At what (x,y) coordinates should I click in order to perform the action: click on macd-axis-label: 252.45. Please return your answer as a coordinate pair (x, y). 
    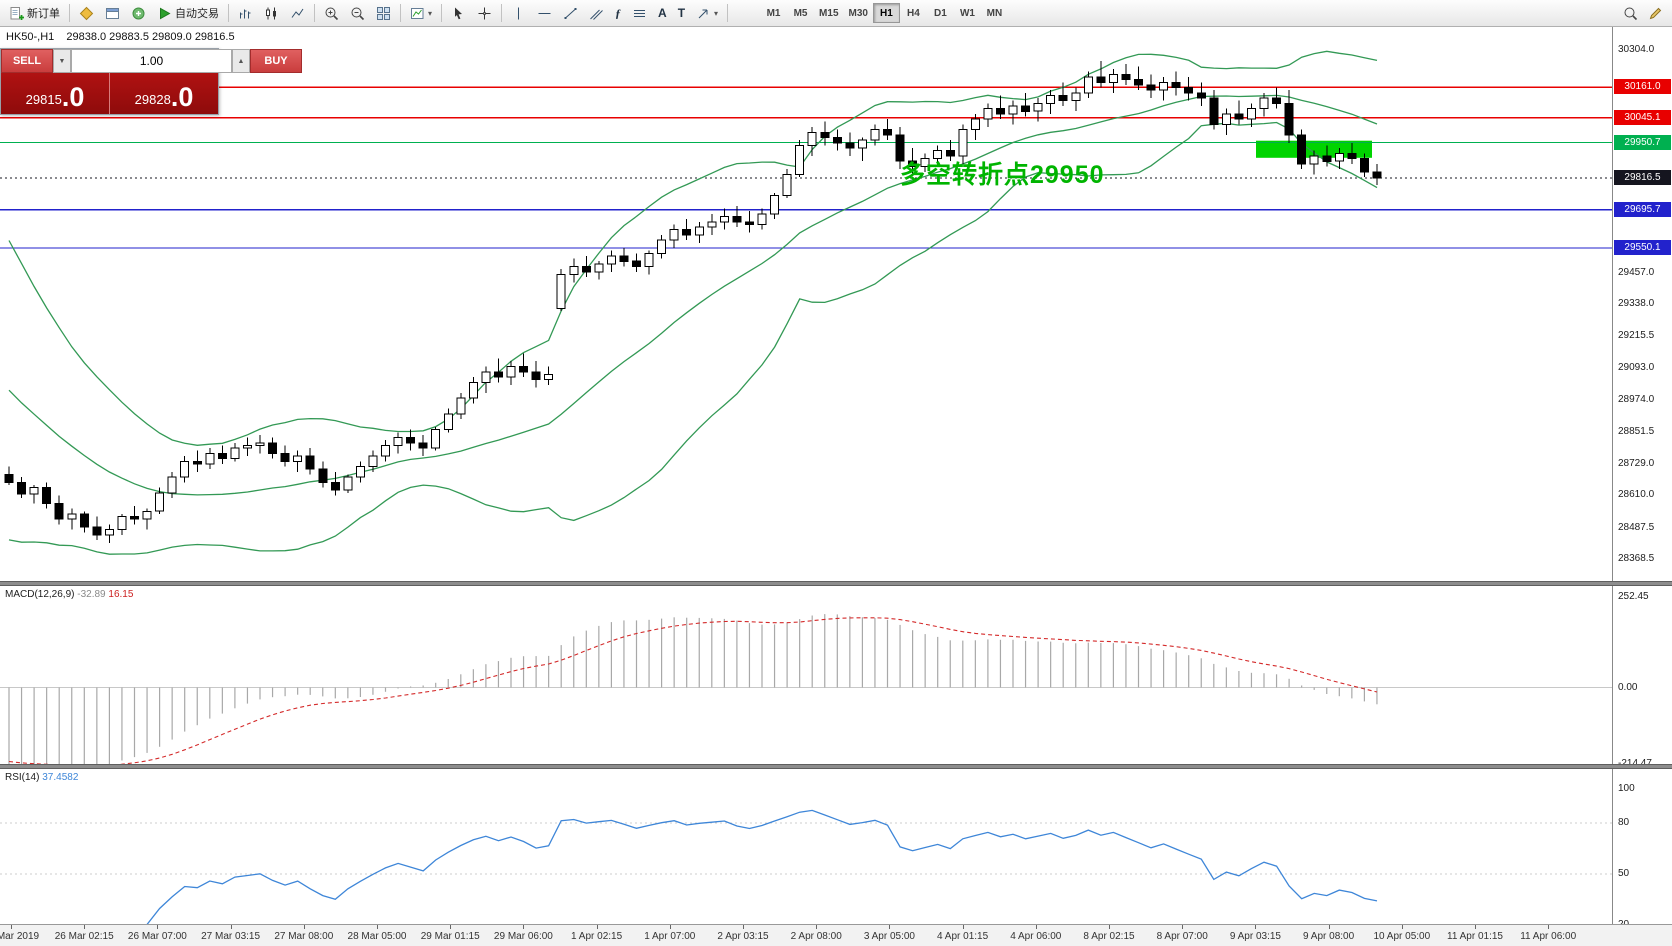
    Looking at the image, I should click on (1633, 596).